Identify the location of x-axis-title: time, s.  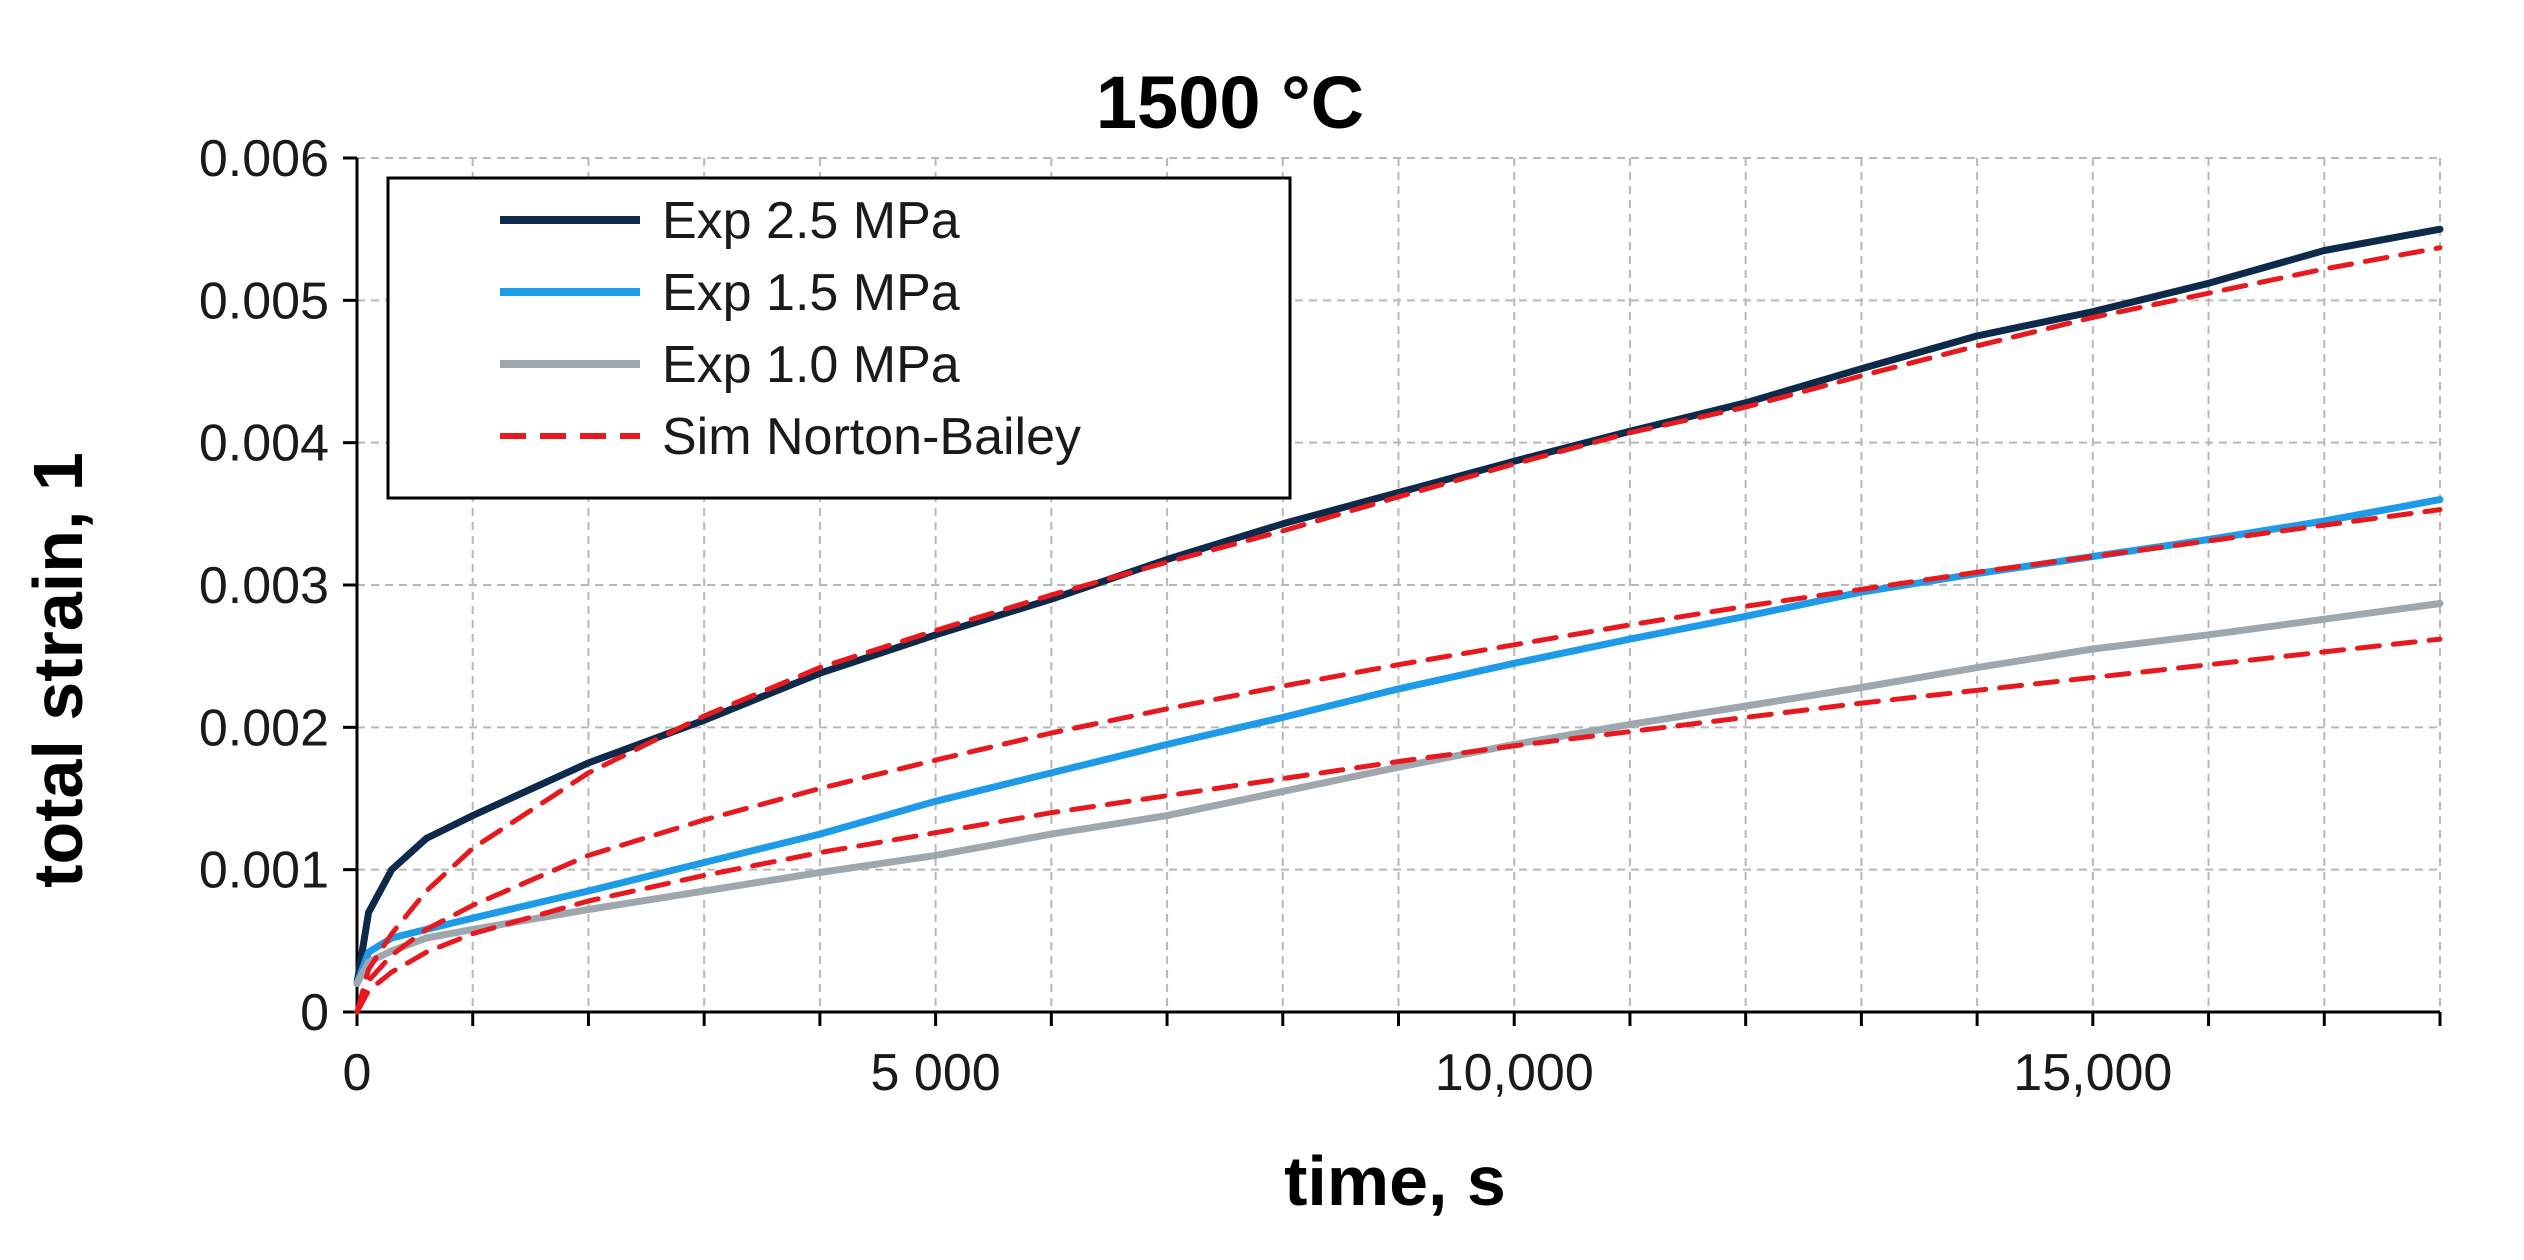
(1395, 1181).